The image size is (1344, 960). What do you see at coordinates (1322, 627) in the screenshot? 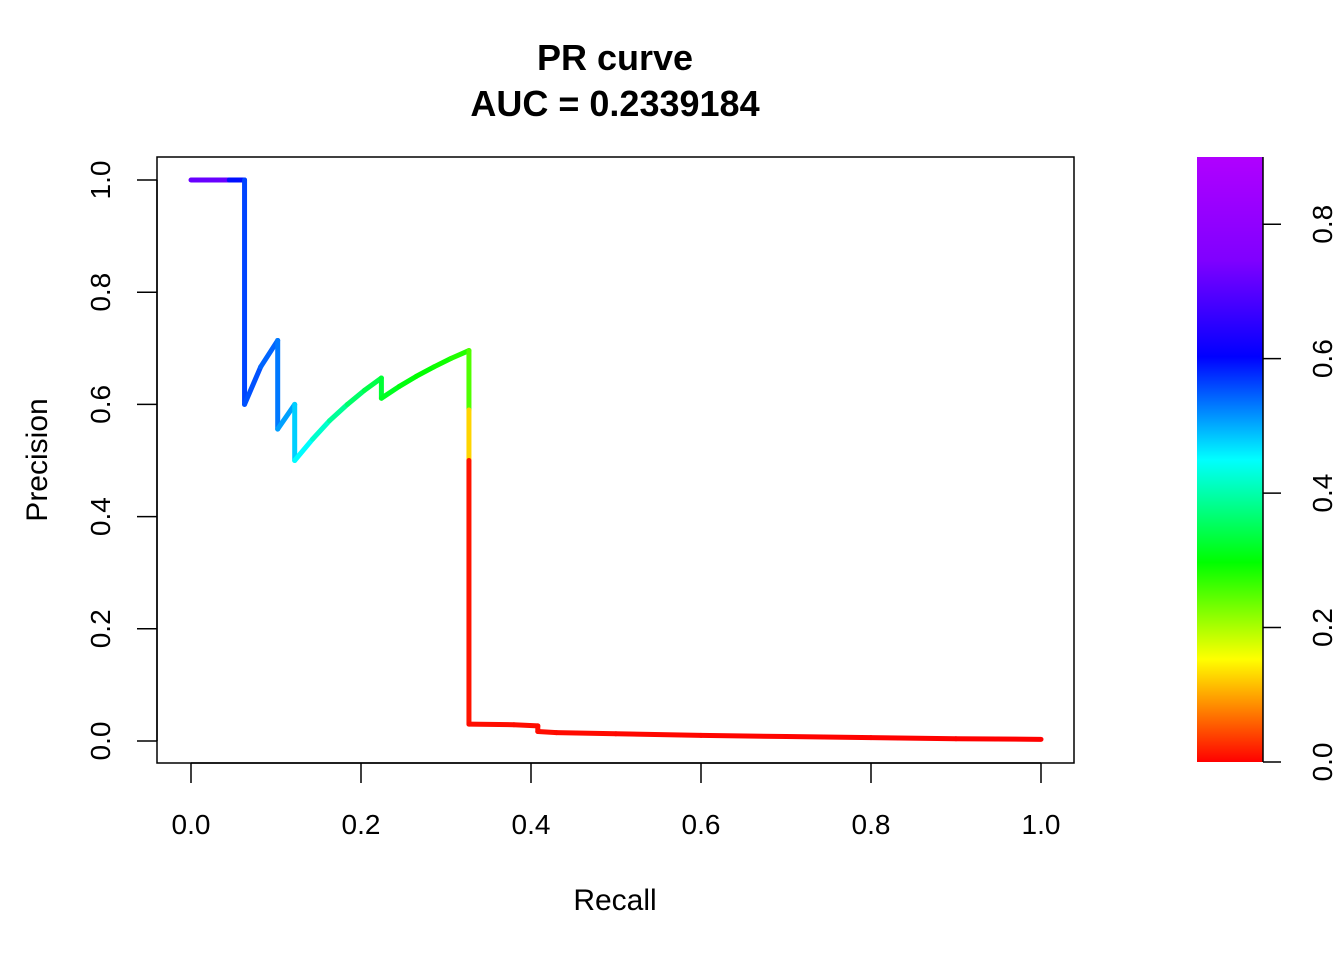
I see `colorbar-tick-label: 0.2` at bounding box center [1322, 627].